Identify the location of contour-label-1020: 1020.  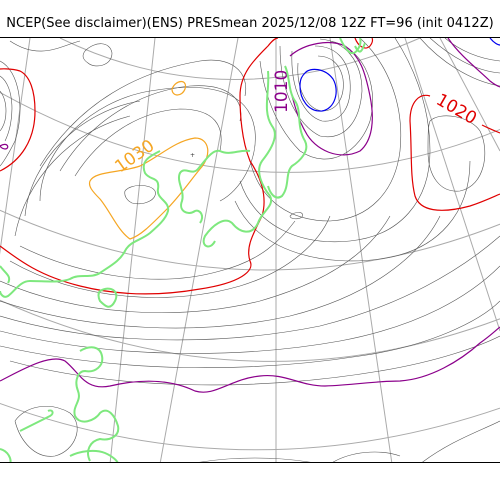
(456, 109).